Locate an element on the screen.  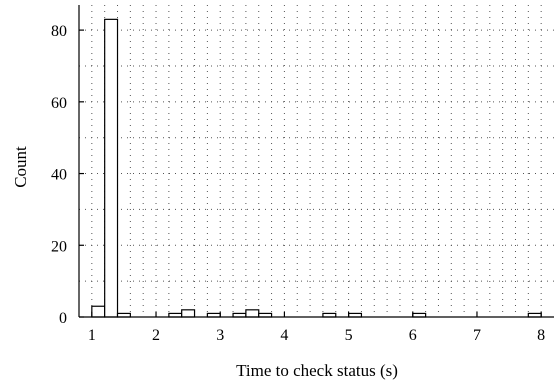
y-tick-label: 0 is located at coordinates (63, 318).